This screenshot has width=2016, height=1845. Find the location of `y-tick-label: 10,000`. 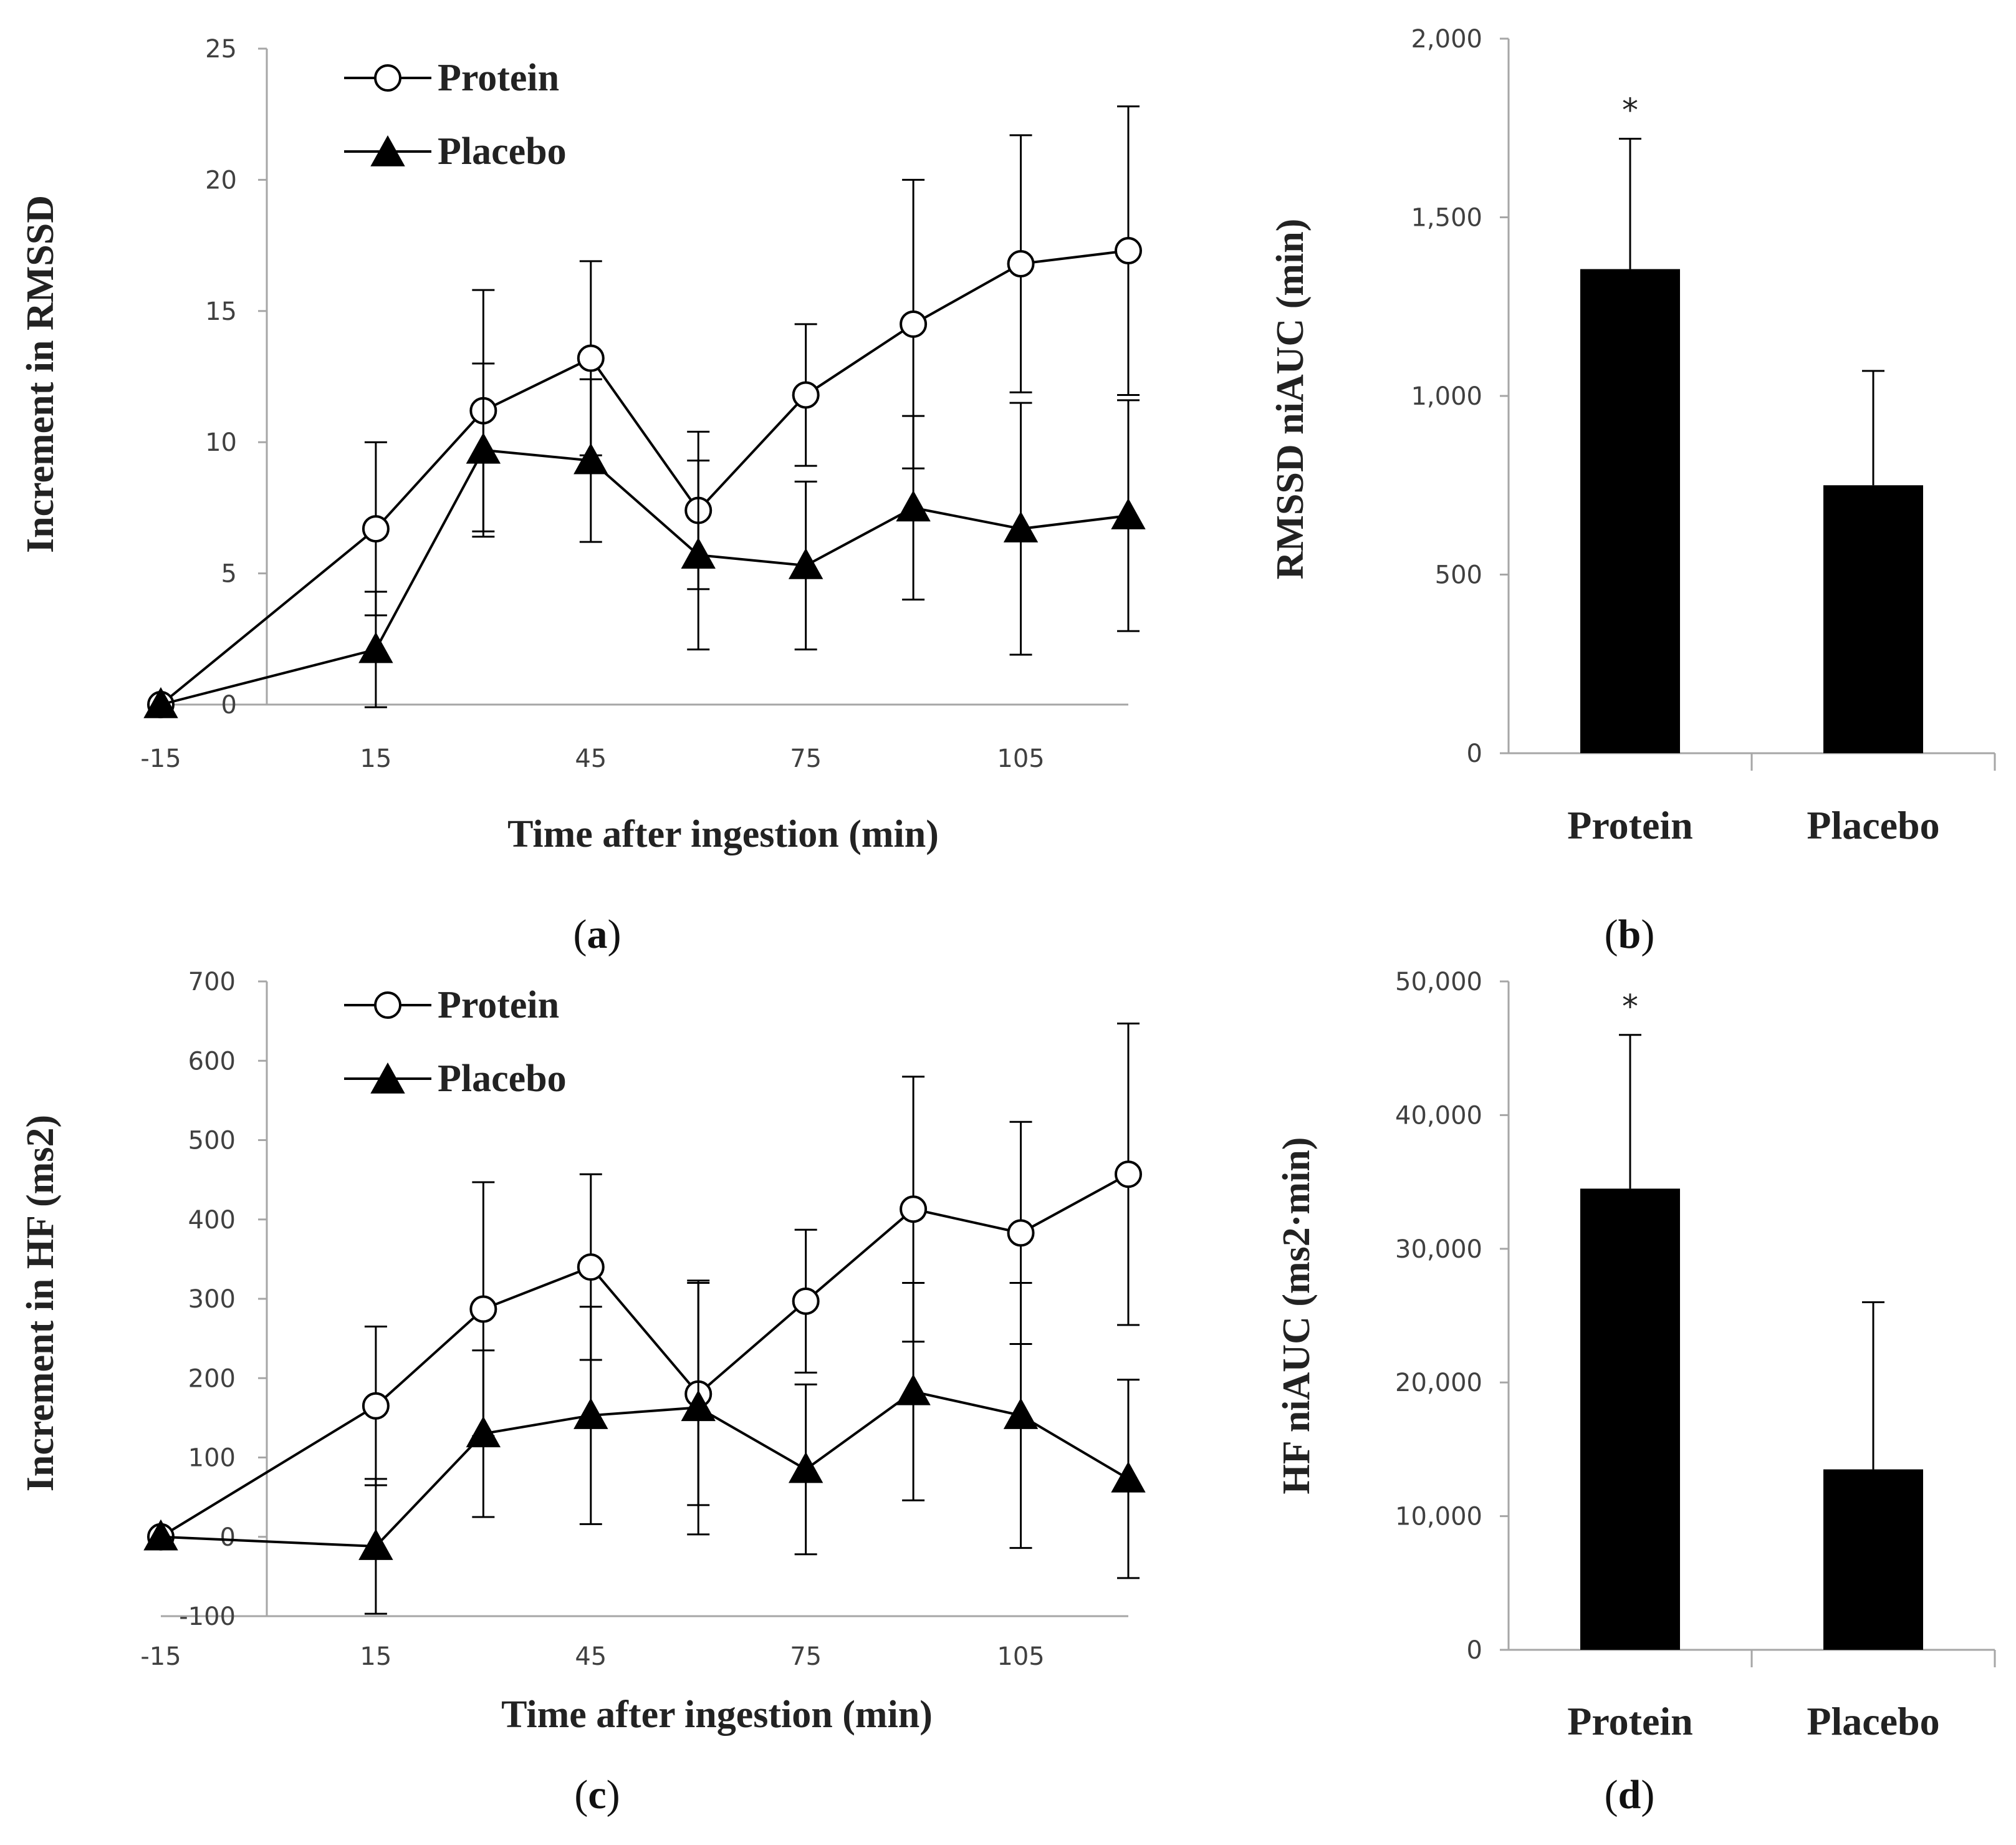

y-tick-label: 10,000 is located at coordinates (1438, 1517).